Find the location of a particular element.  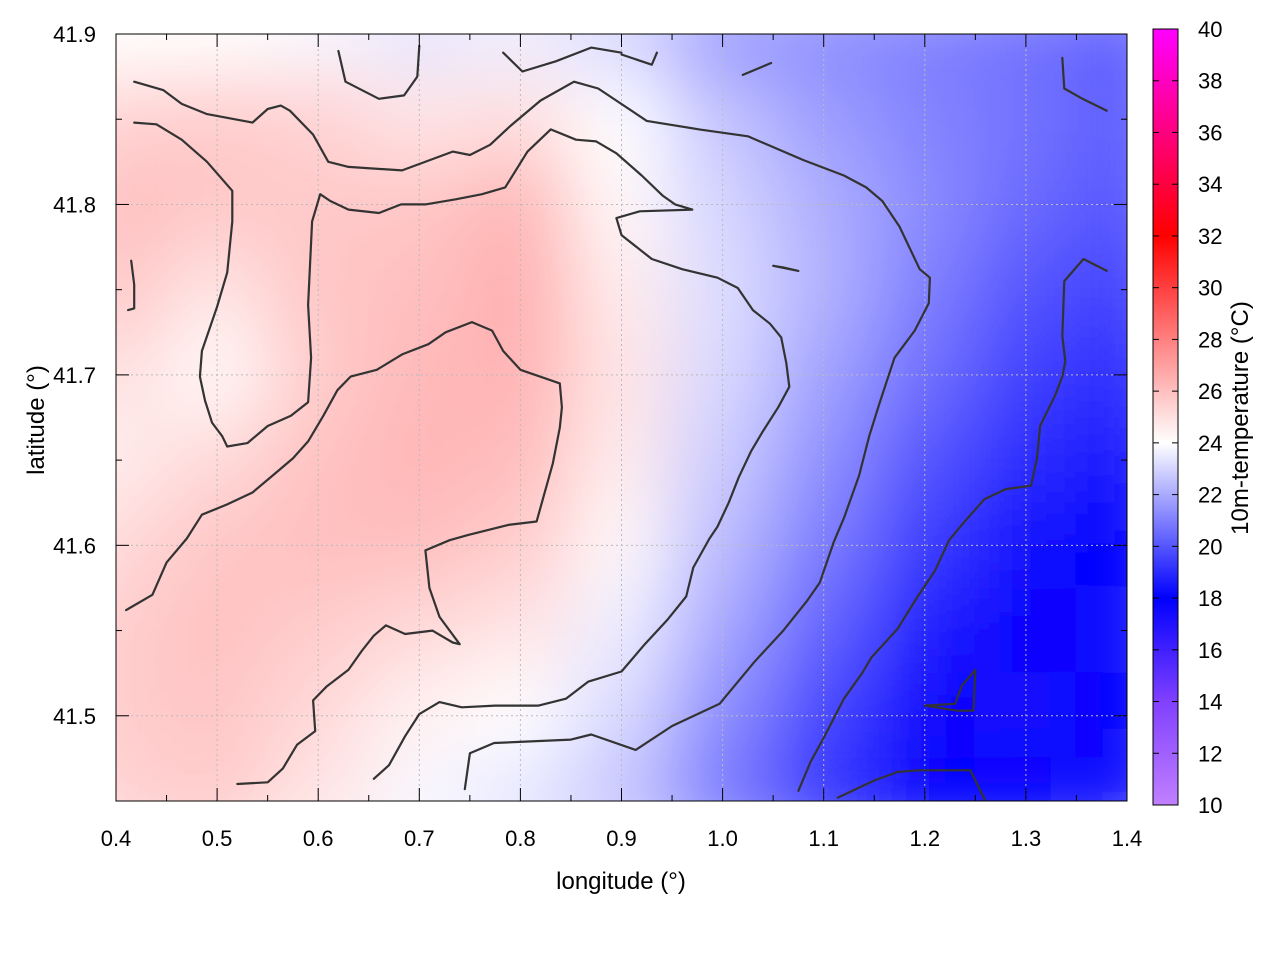

y-tick-label: 41.9 is located at coordinates (74, 34).